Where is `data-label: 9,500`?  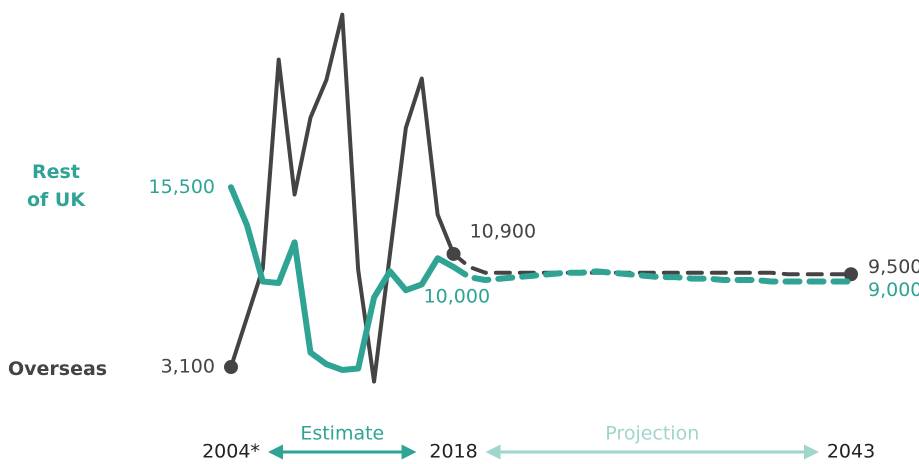 data-label: 9,500 is located at coordinates (893, 267).